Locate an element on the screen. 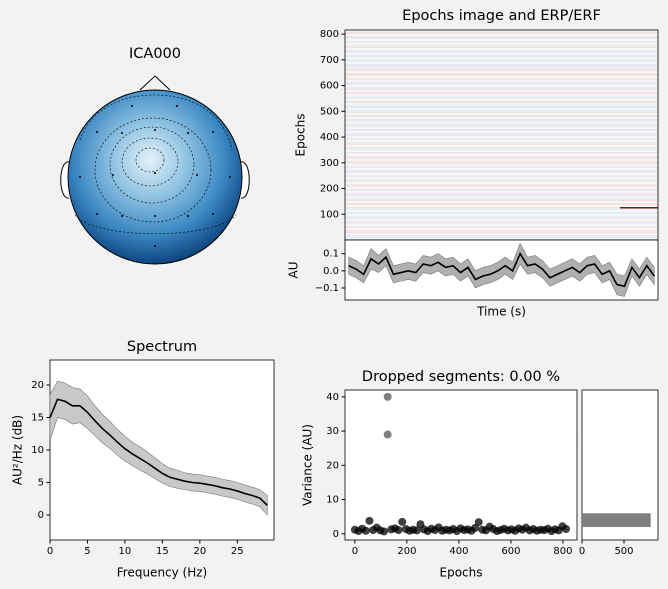  x-tick-label: 15 is located at coordinates (162, 551).